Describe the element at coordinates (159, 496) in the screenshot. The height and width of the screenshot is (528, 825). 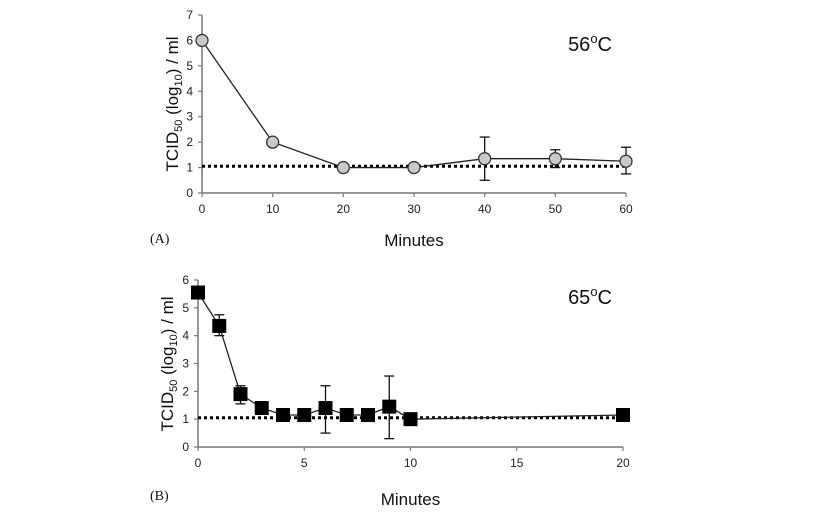
I see `panel-label: (B)` at that location.